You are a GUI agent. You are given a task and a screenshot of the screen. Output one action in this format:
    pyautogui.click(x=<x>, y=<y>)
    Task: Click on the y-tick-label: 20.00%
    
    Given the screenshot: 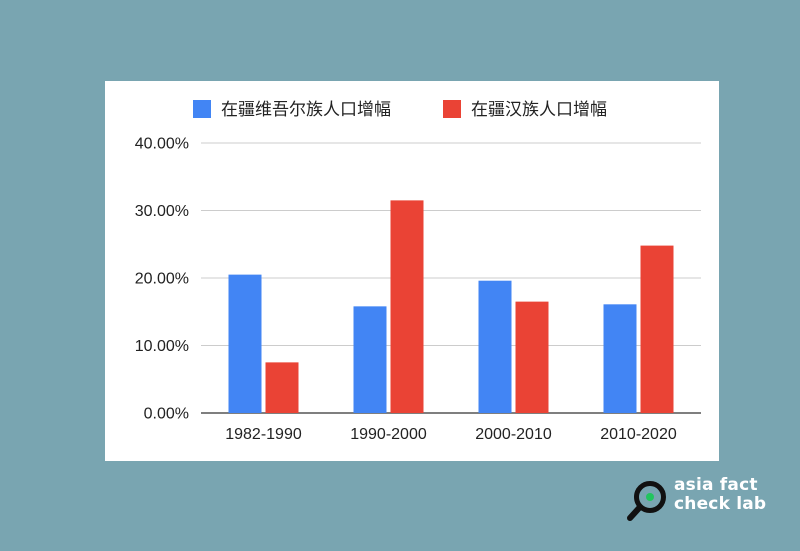 What is the action you would take?
    pyautogui.click(x=162, y=279)
    